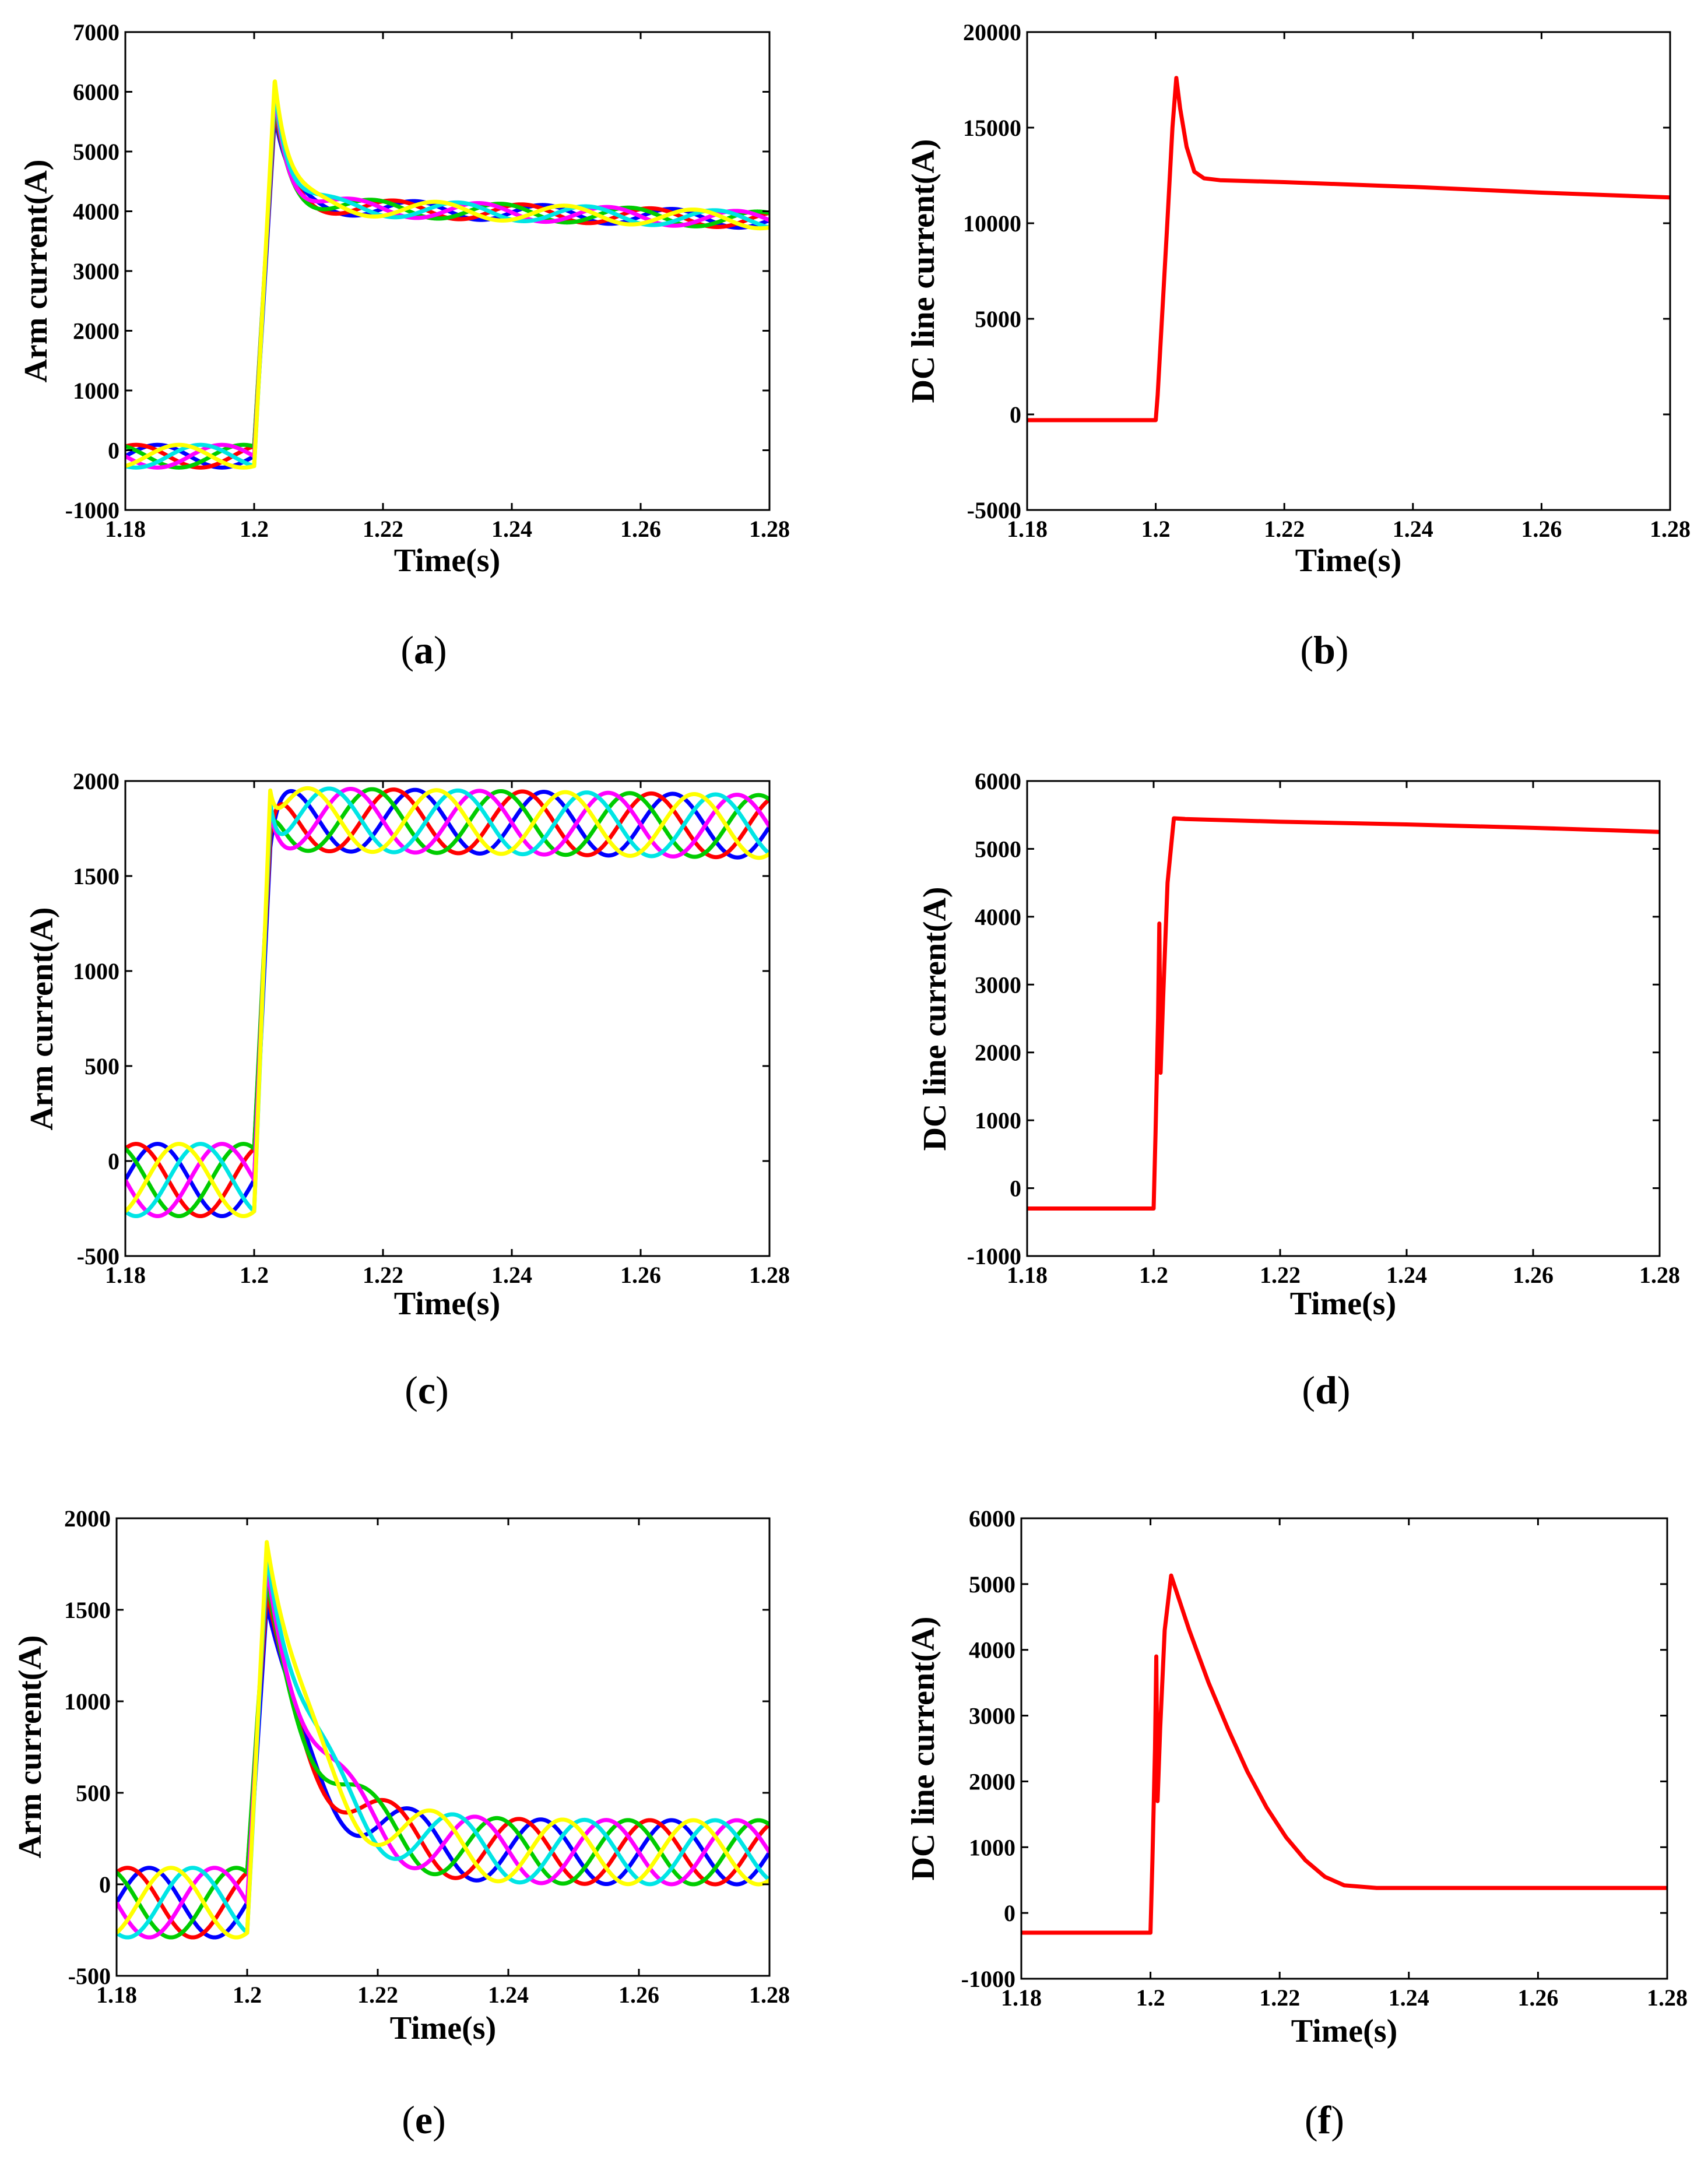  What do you see at coordinates (424, 2120) in the screenshot?
I see `caption-e: (e)` at bounding box center [424, 2120].